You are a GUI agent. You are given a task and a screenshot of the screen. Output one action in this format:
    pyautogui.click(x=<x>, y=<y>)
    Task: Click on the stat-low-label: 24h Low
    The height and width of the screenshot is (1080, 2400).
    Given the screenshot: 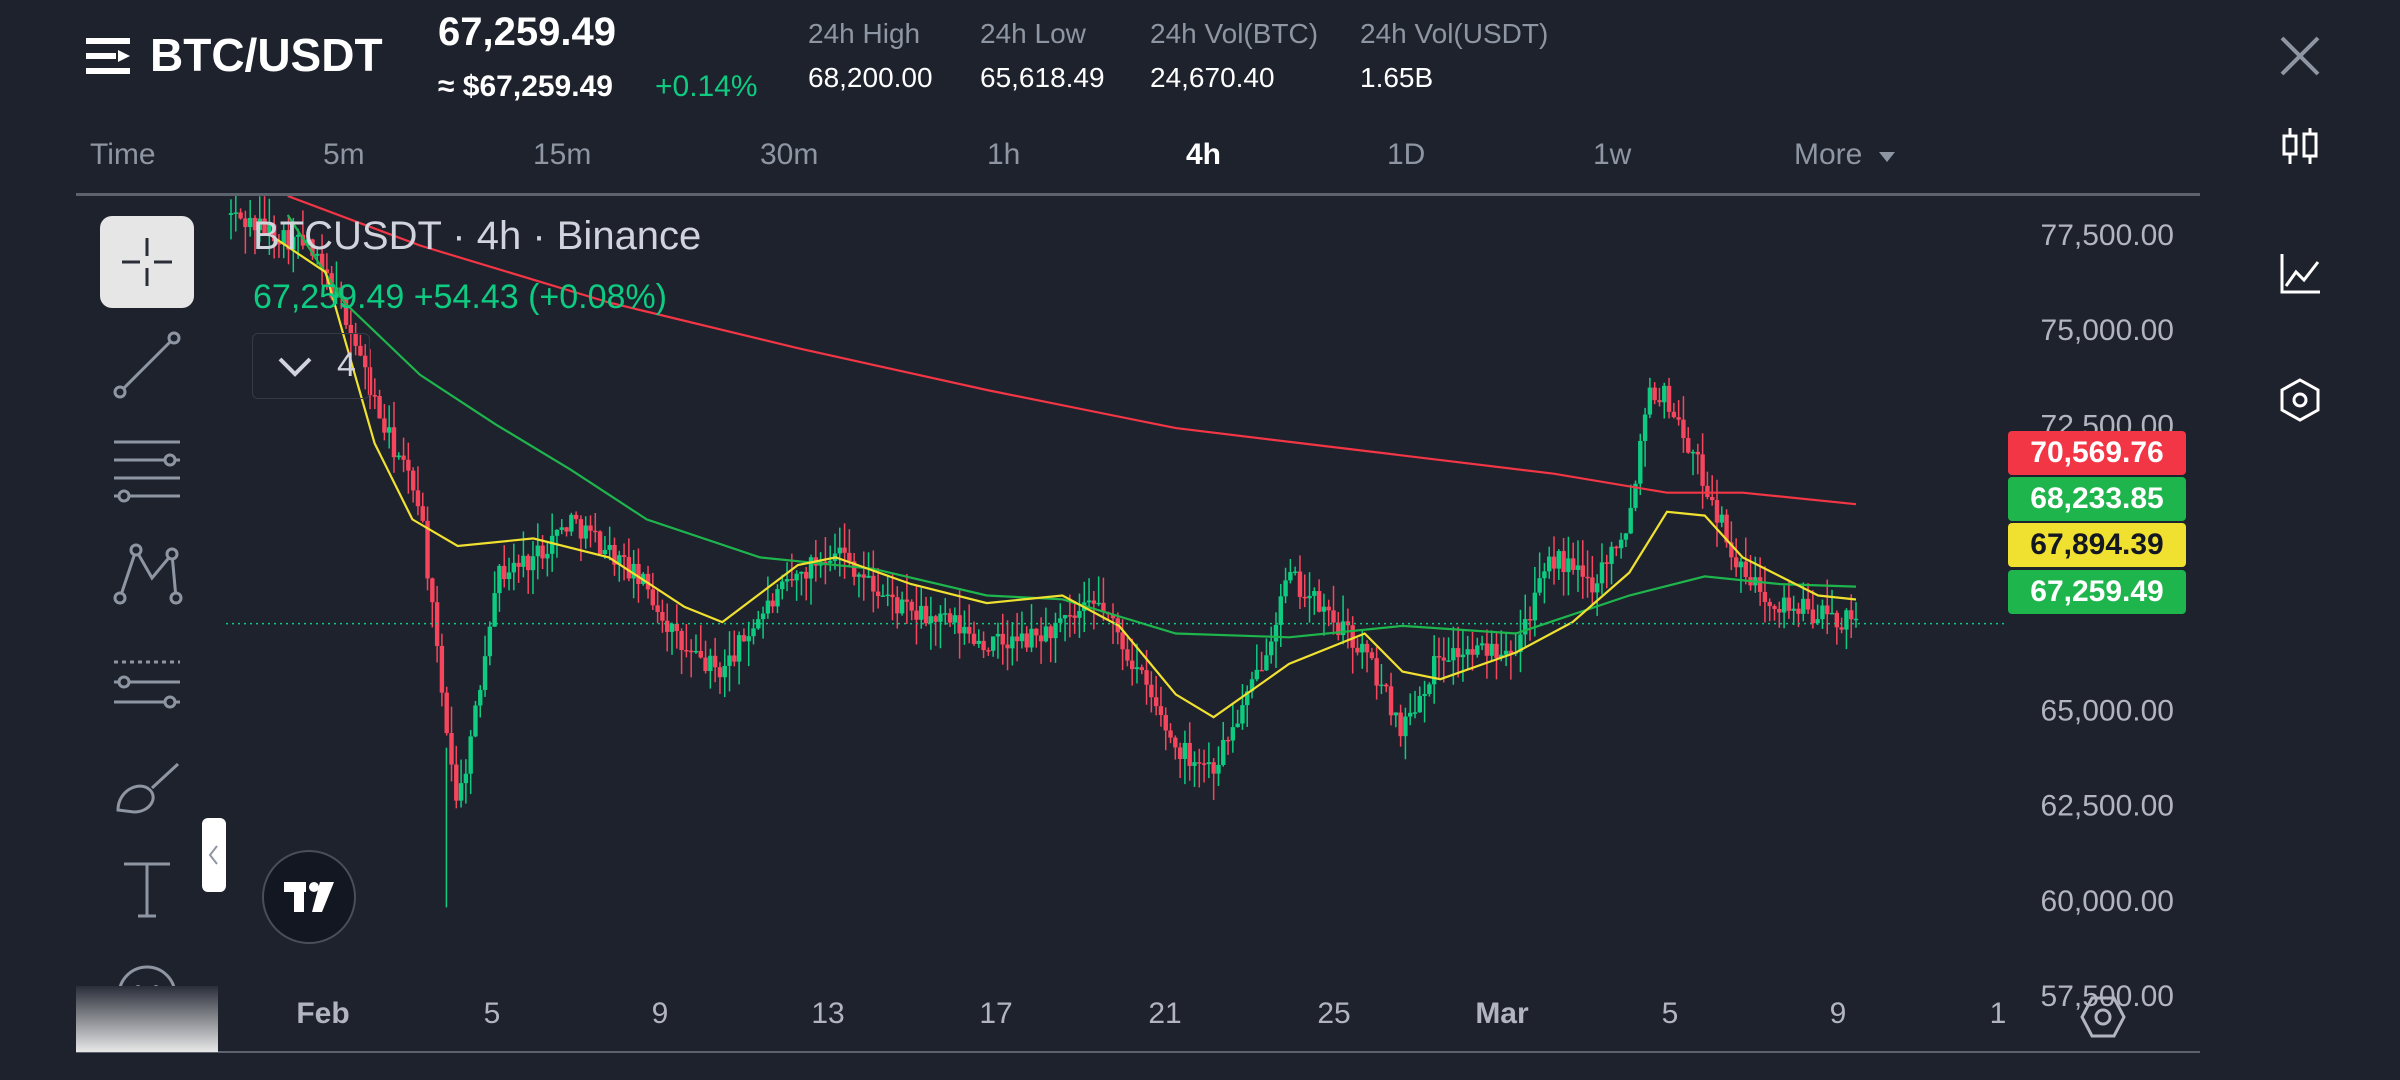 What is the action you would take?
    pyautogui.click(x=1033, y=33)
    